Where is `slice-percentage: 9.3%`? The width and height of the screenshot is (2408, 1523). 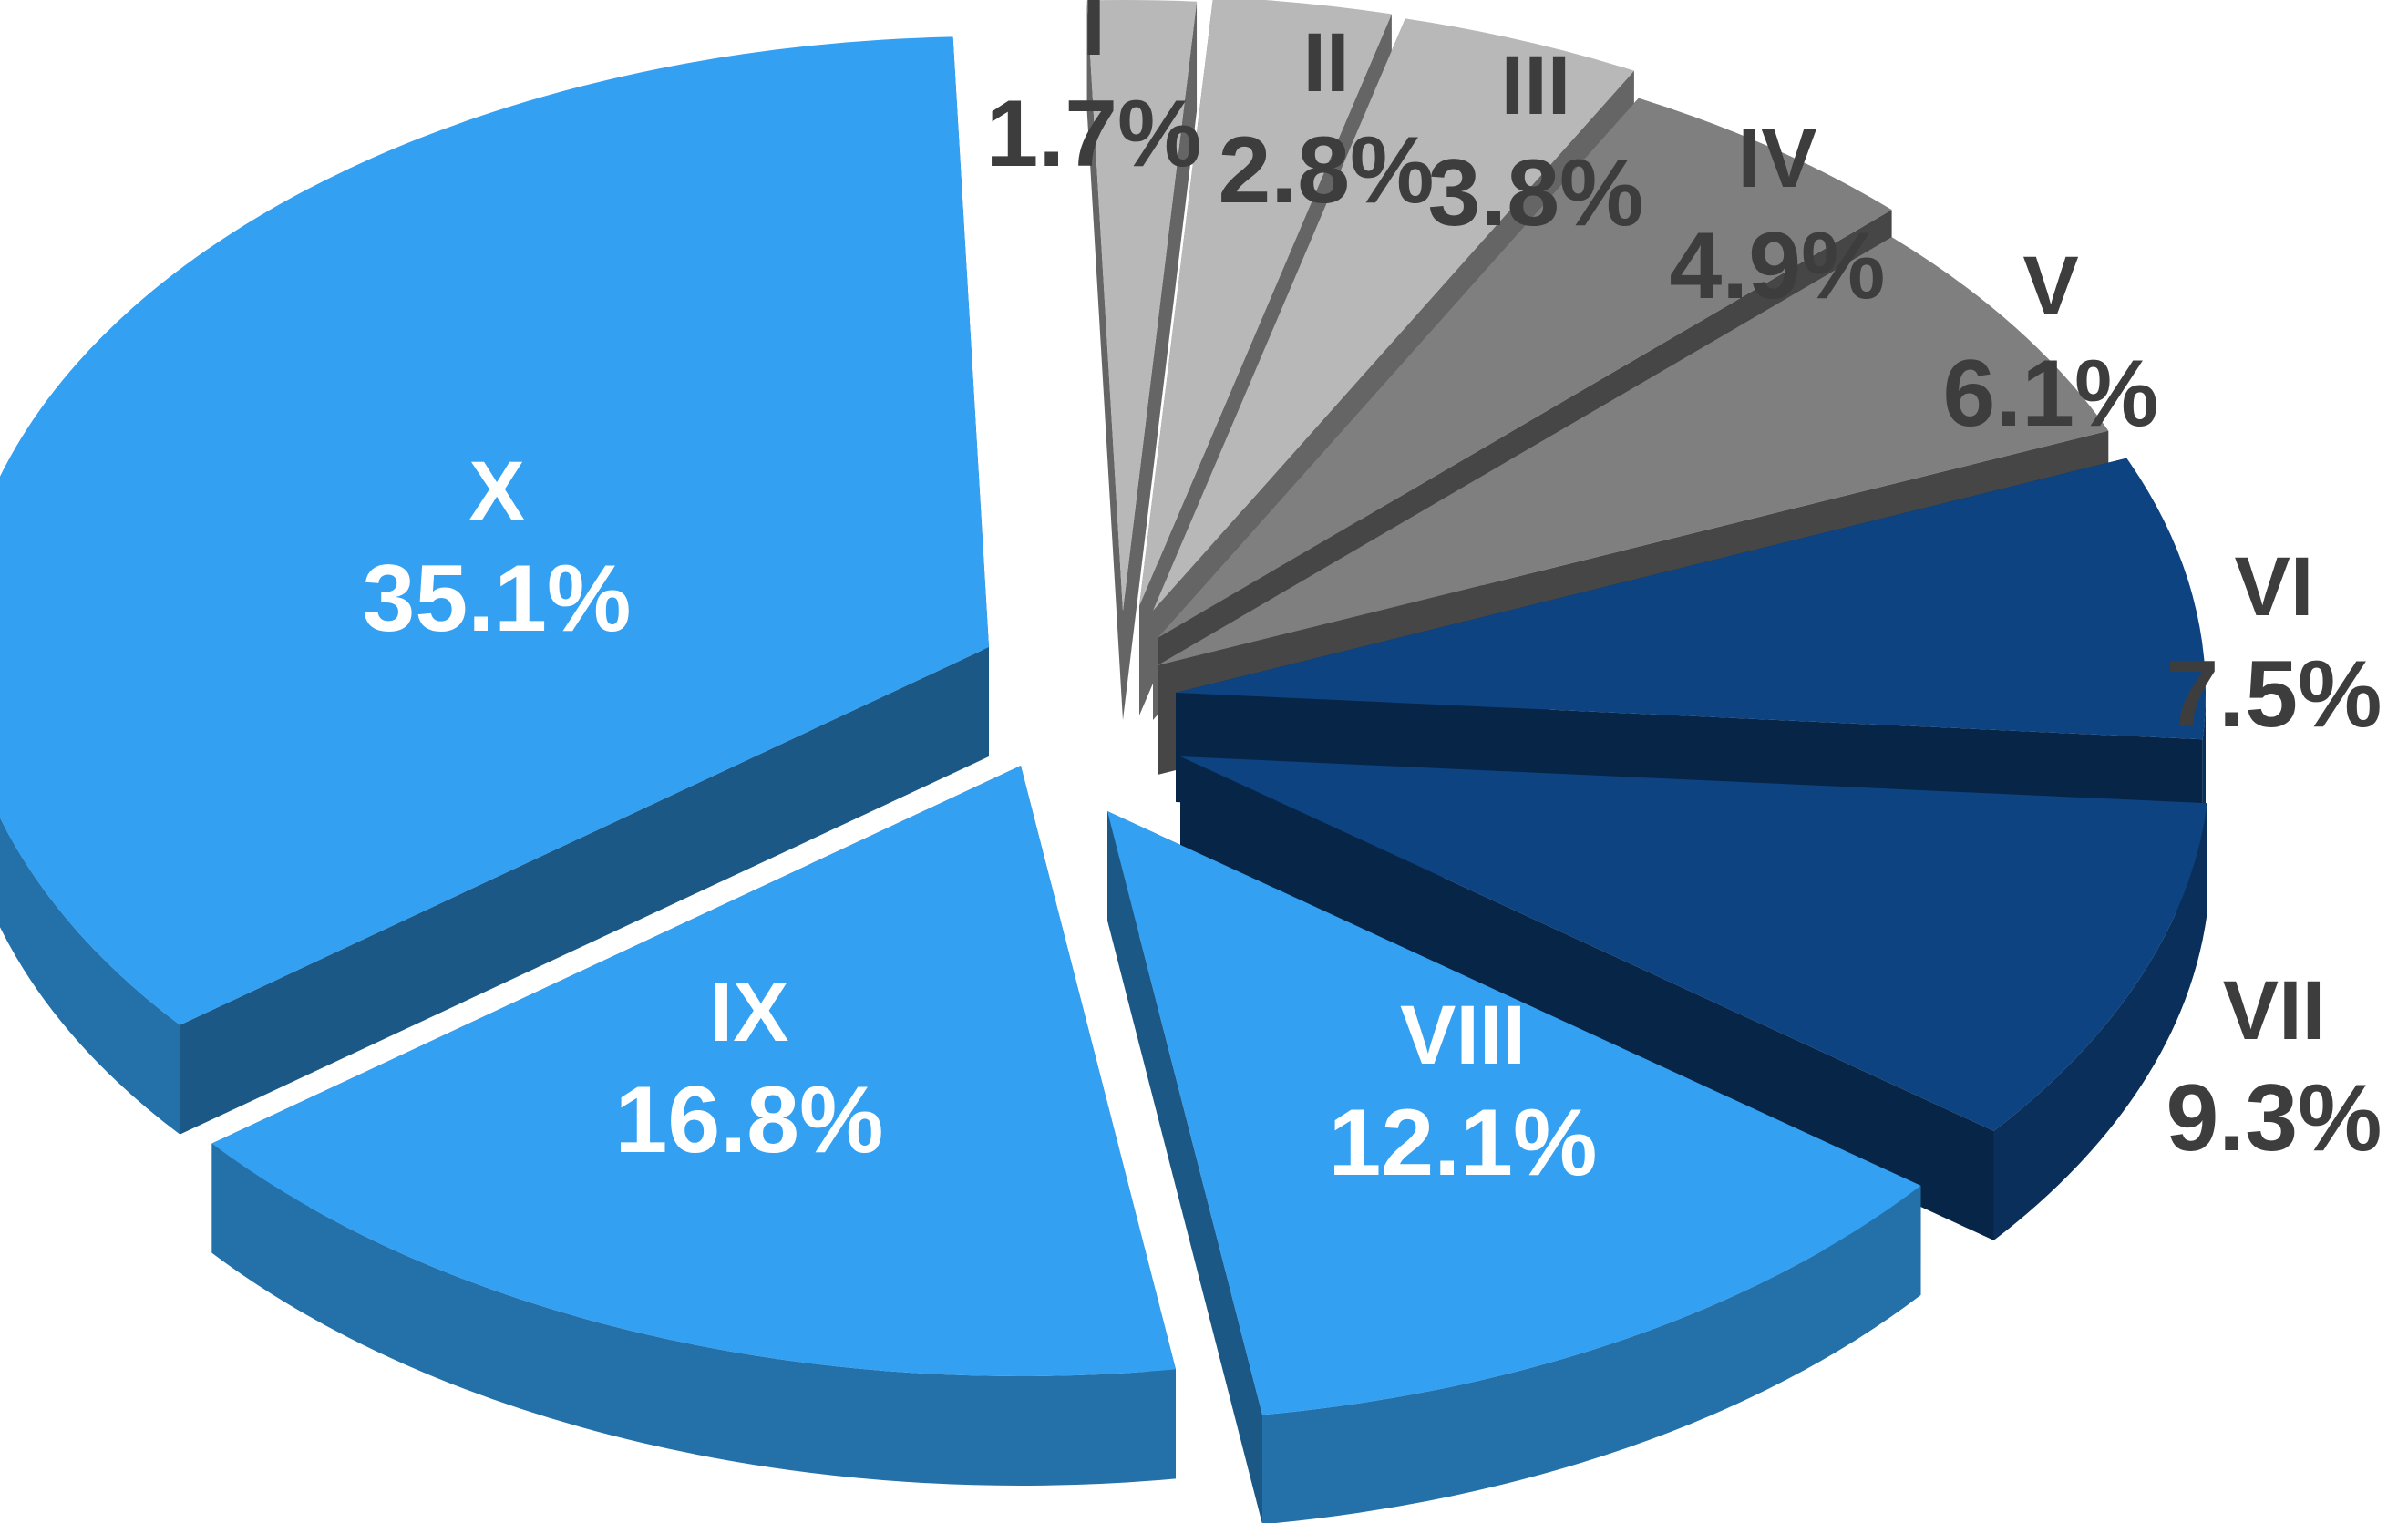 slice-percentage: 9.3% is located at coordinates (2274, 1118).